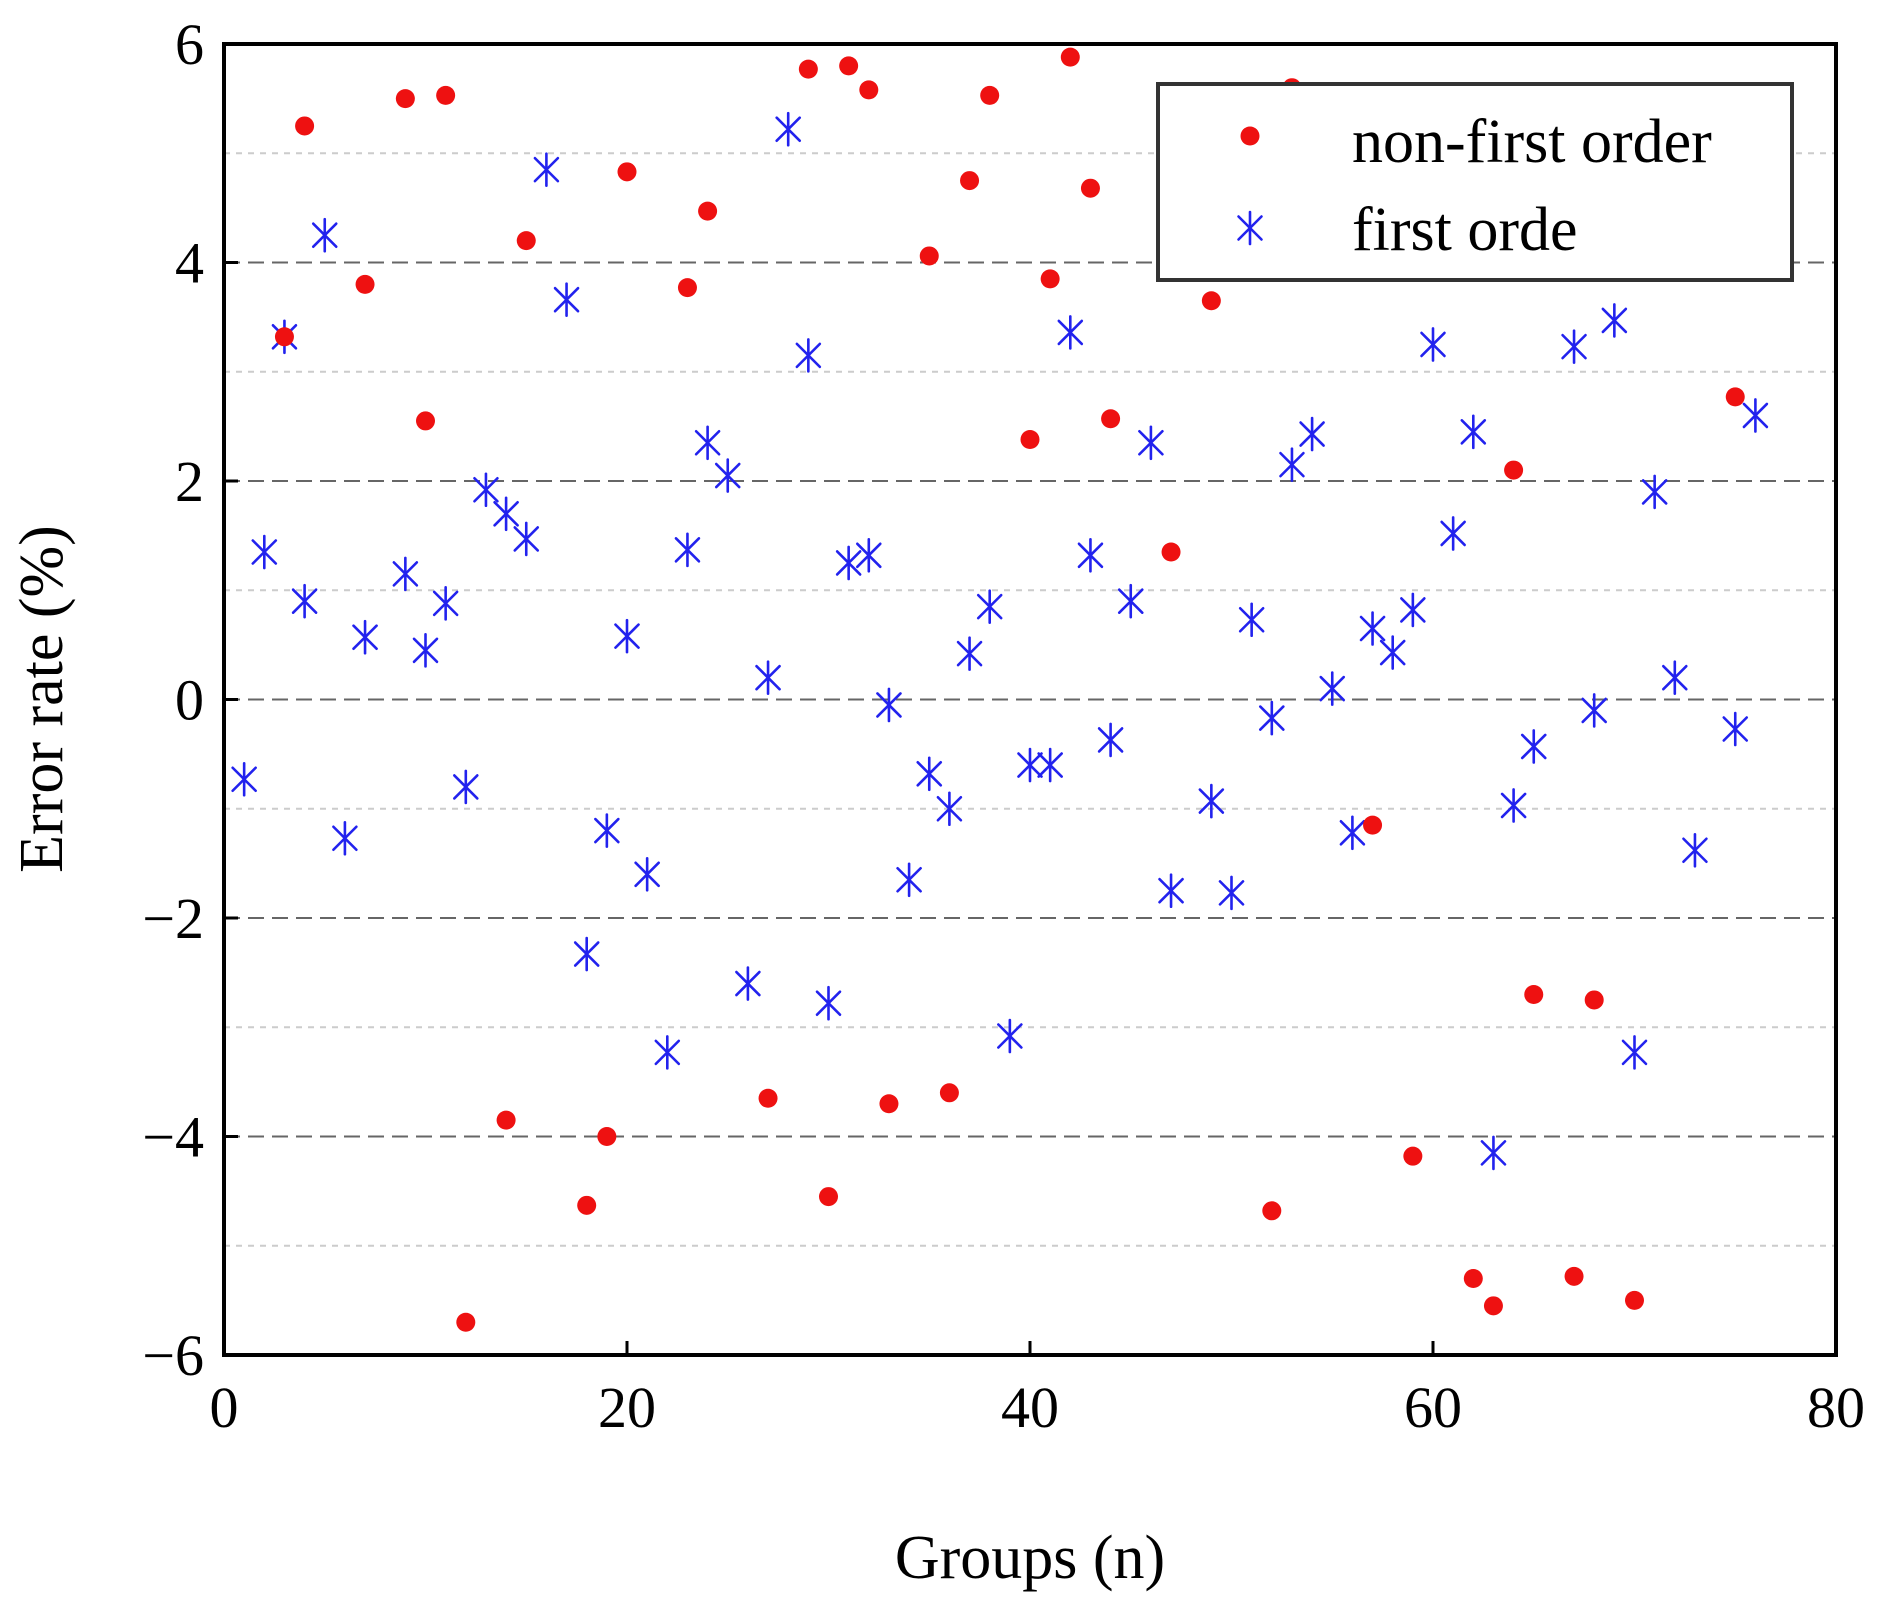  What do you see at coordinates (189, 263) in the screenshot?
I see `y-tick-label: 4` at bounding box center [189, 263].